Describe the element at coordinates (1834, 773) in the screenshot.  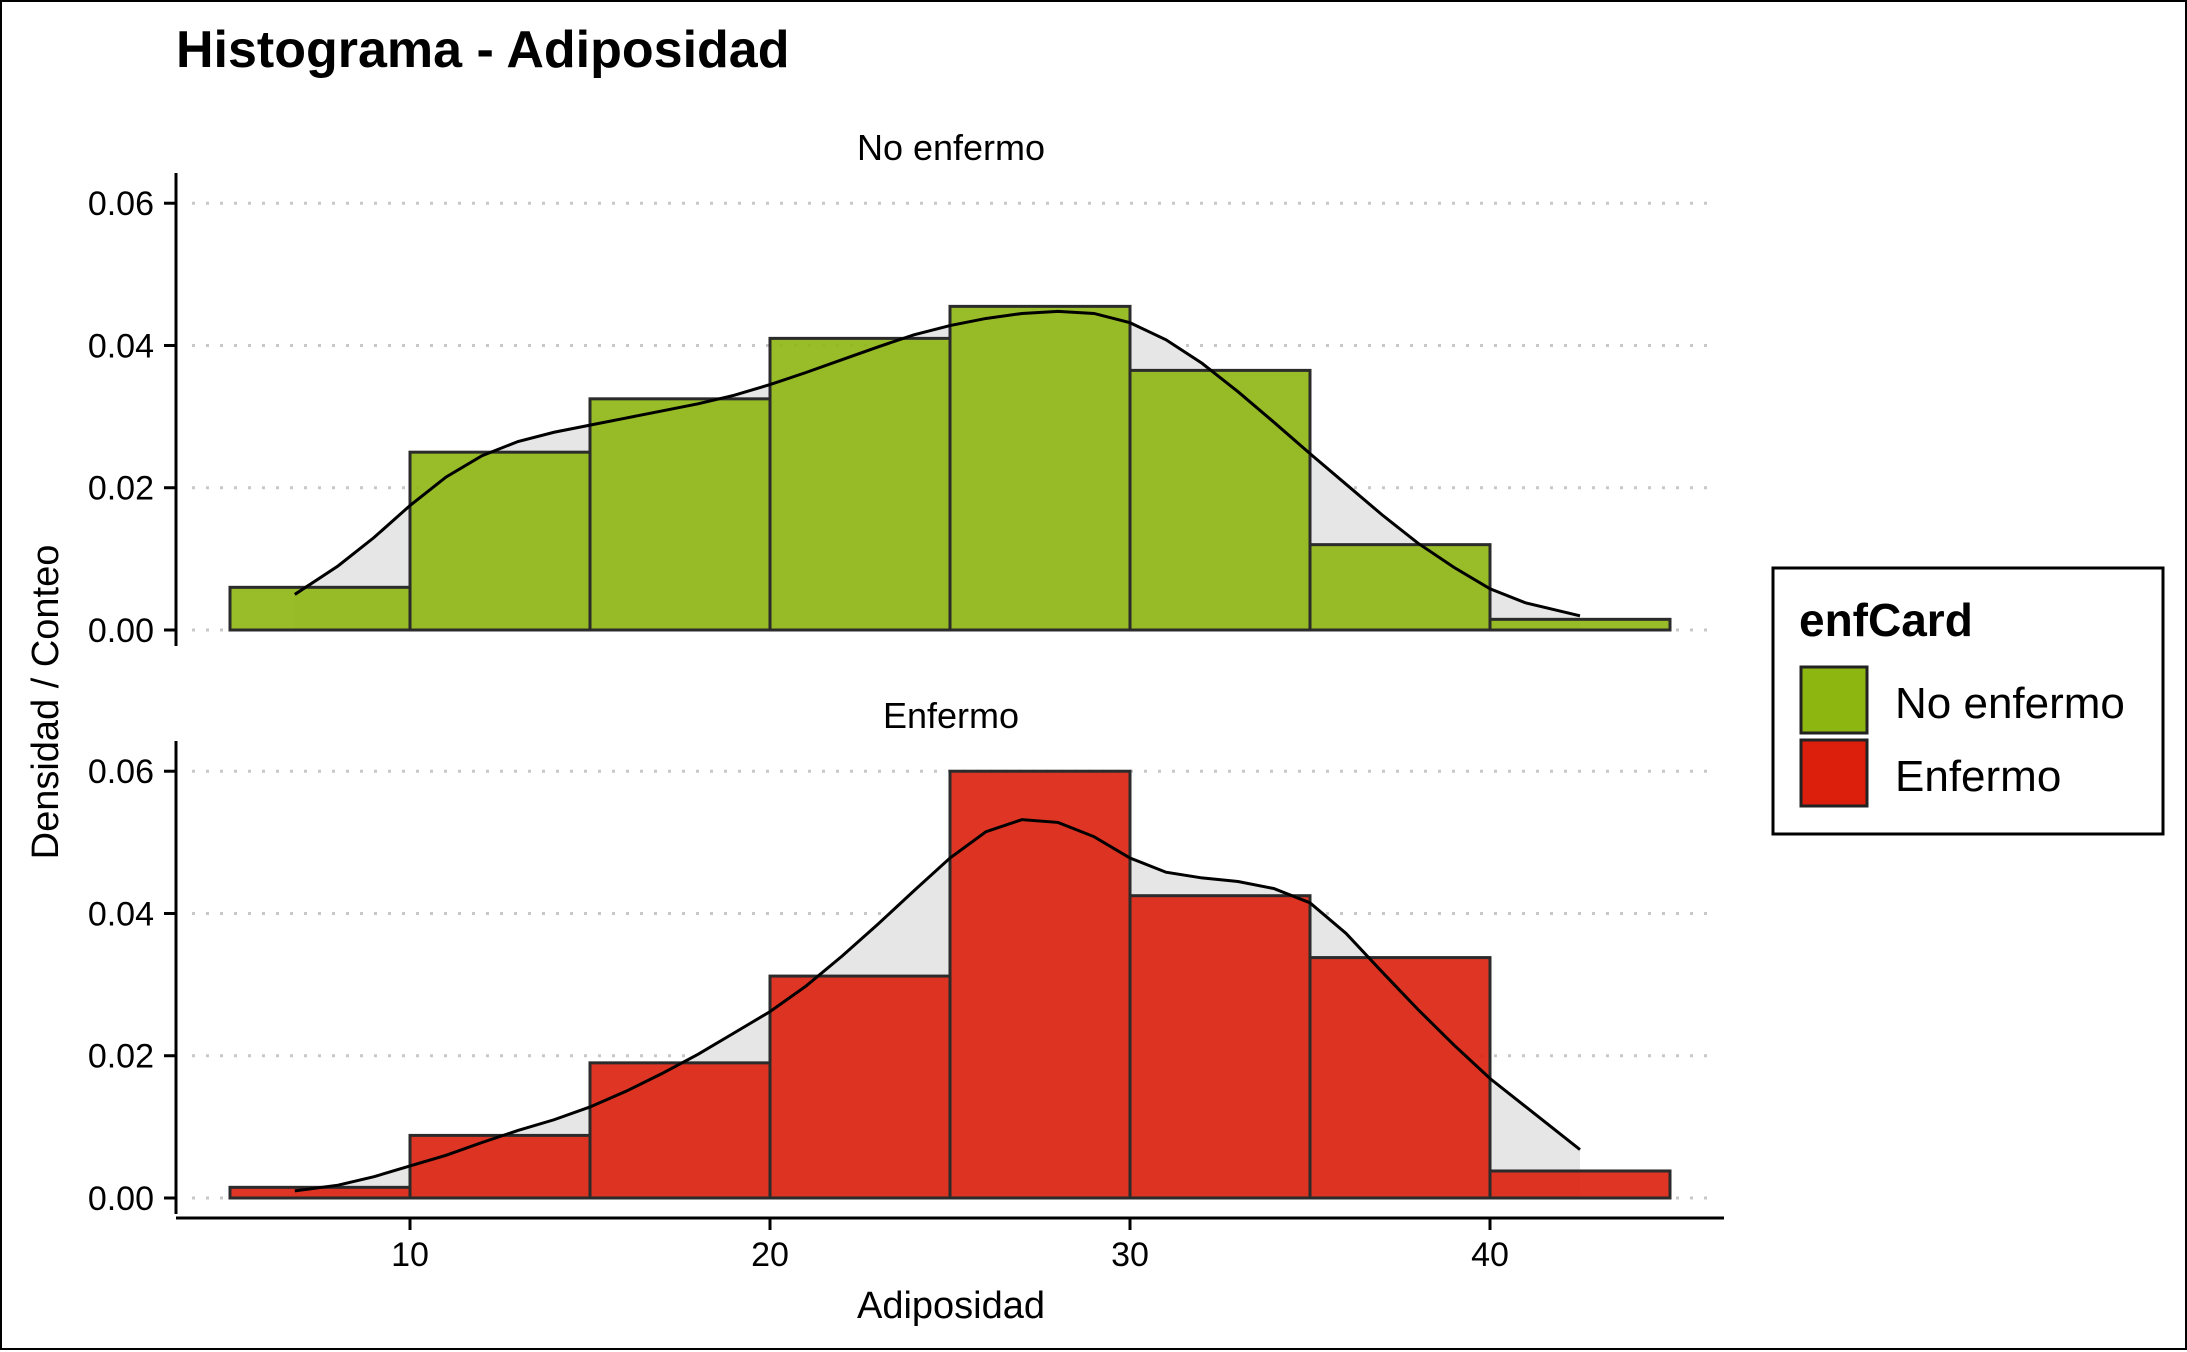
I see `legend-swatch-enfermo` at that location.